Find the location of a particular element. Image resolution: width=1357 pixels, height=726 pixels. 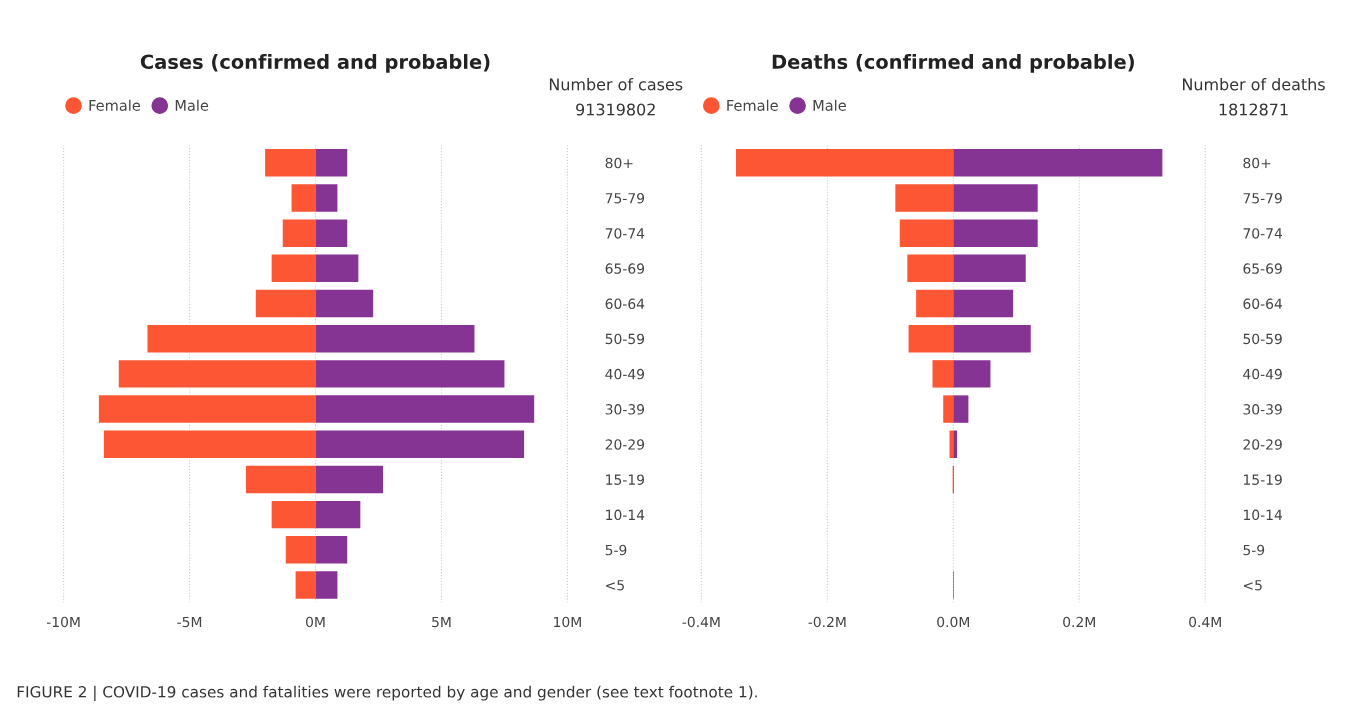

x-tick-label: -0.4M is located at coordinates (701, 622).